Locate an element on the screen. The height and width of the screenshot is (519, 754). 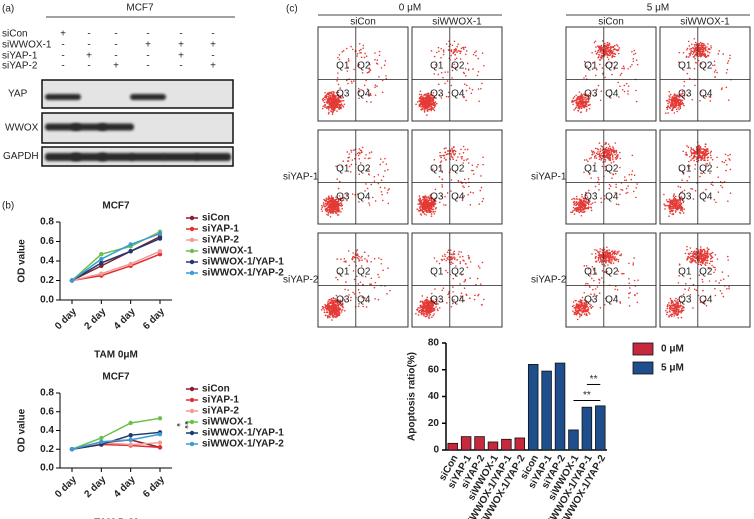
y-tick-label: 0.2 is located at coordinates (47, 280).